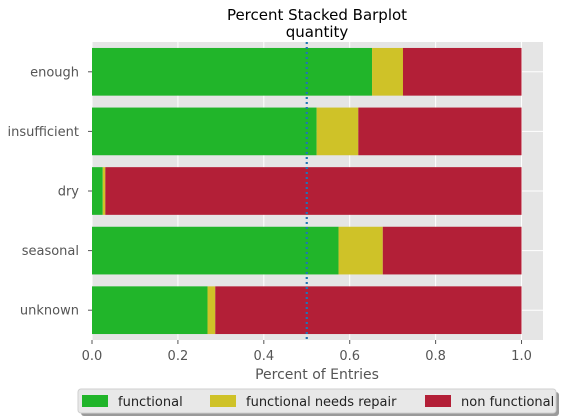  I want to click on y-tick-label: insufficient, so click(43, 132).